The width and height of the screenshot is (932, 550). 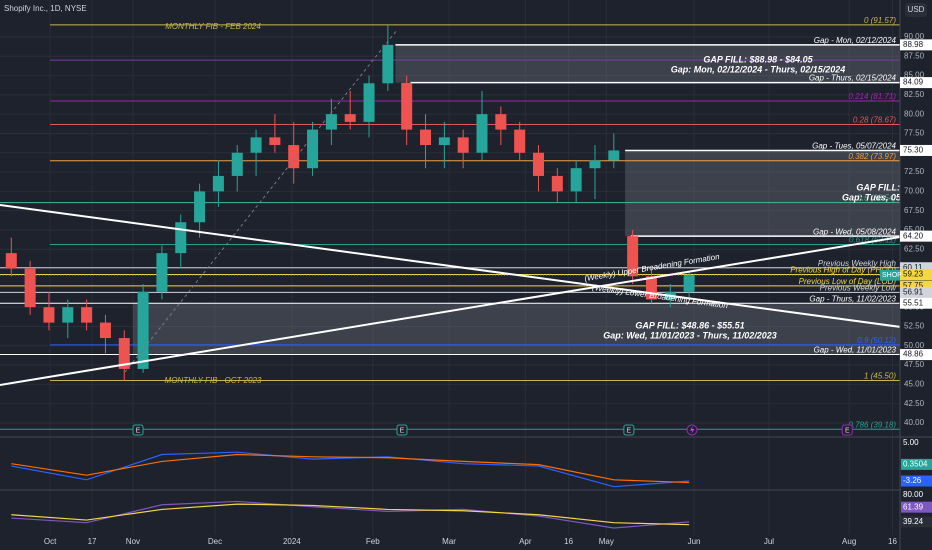 I want to click on currency-button, so click(x=916, y=10).